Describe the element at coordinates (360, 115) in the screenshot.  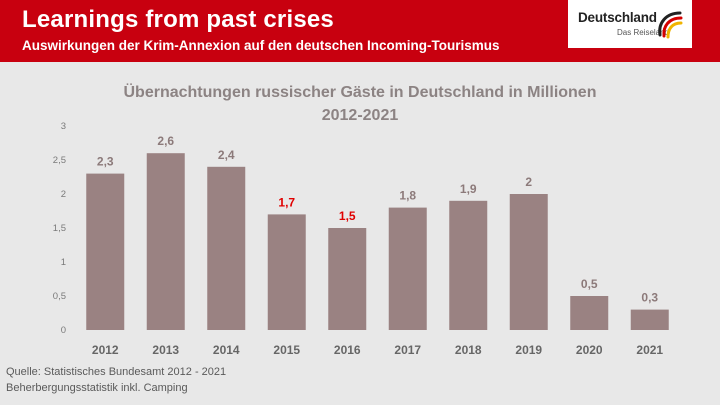
I see `chart-subtitle: 2012-2021` at that location.